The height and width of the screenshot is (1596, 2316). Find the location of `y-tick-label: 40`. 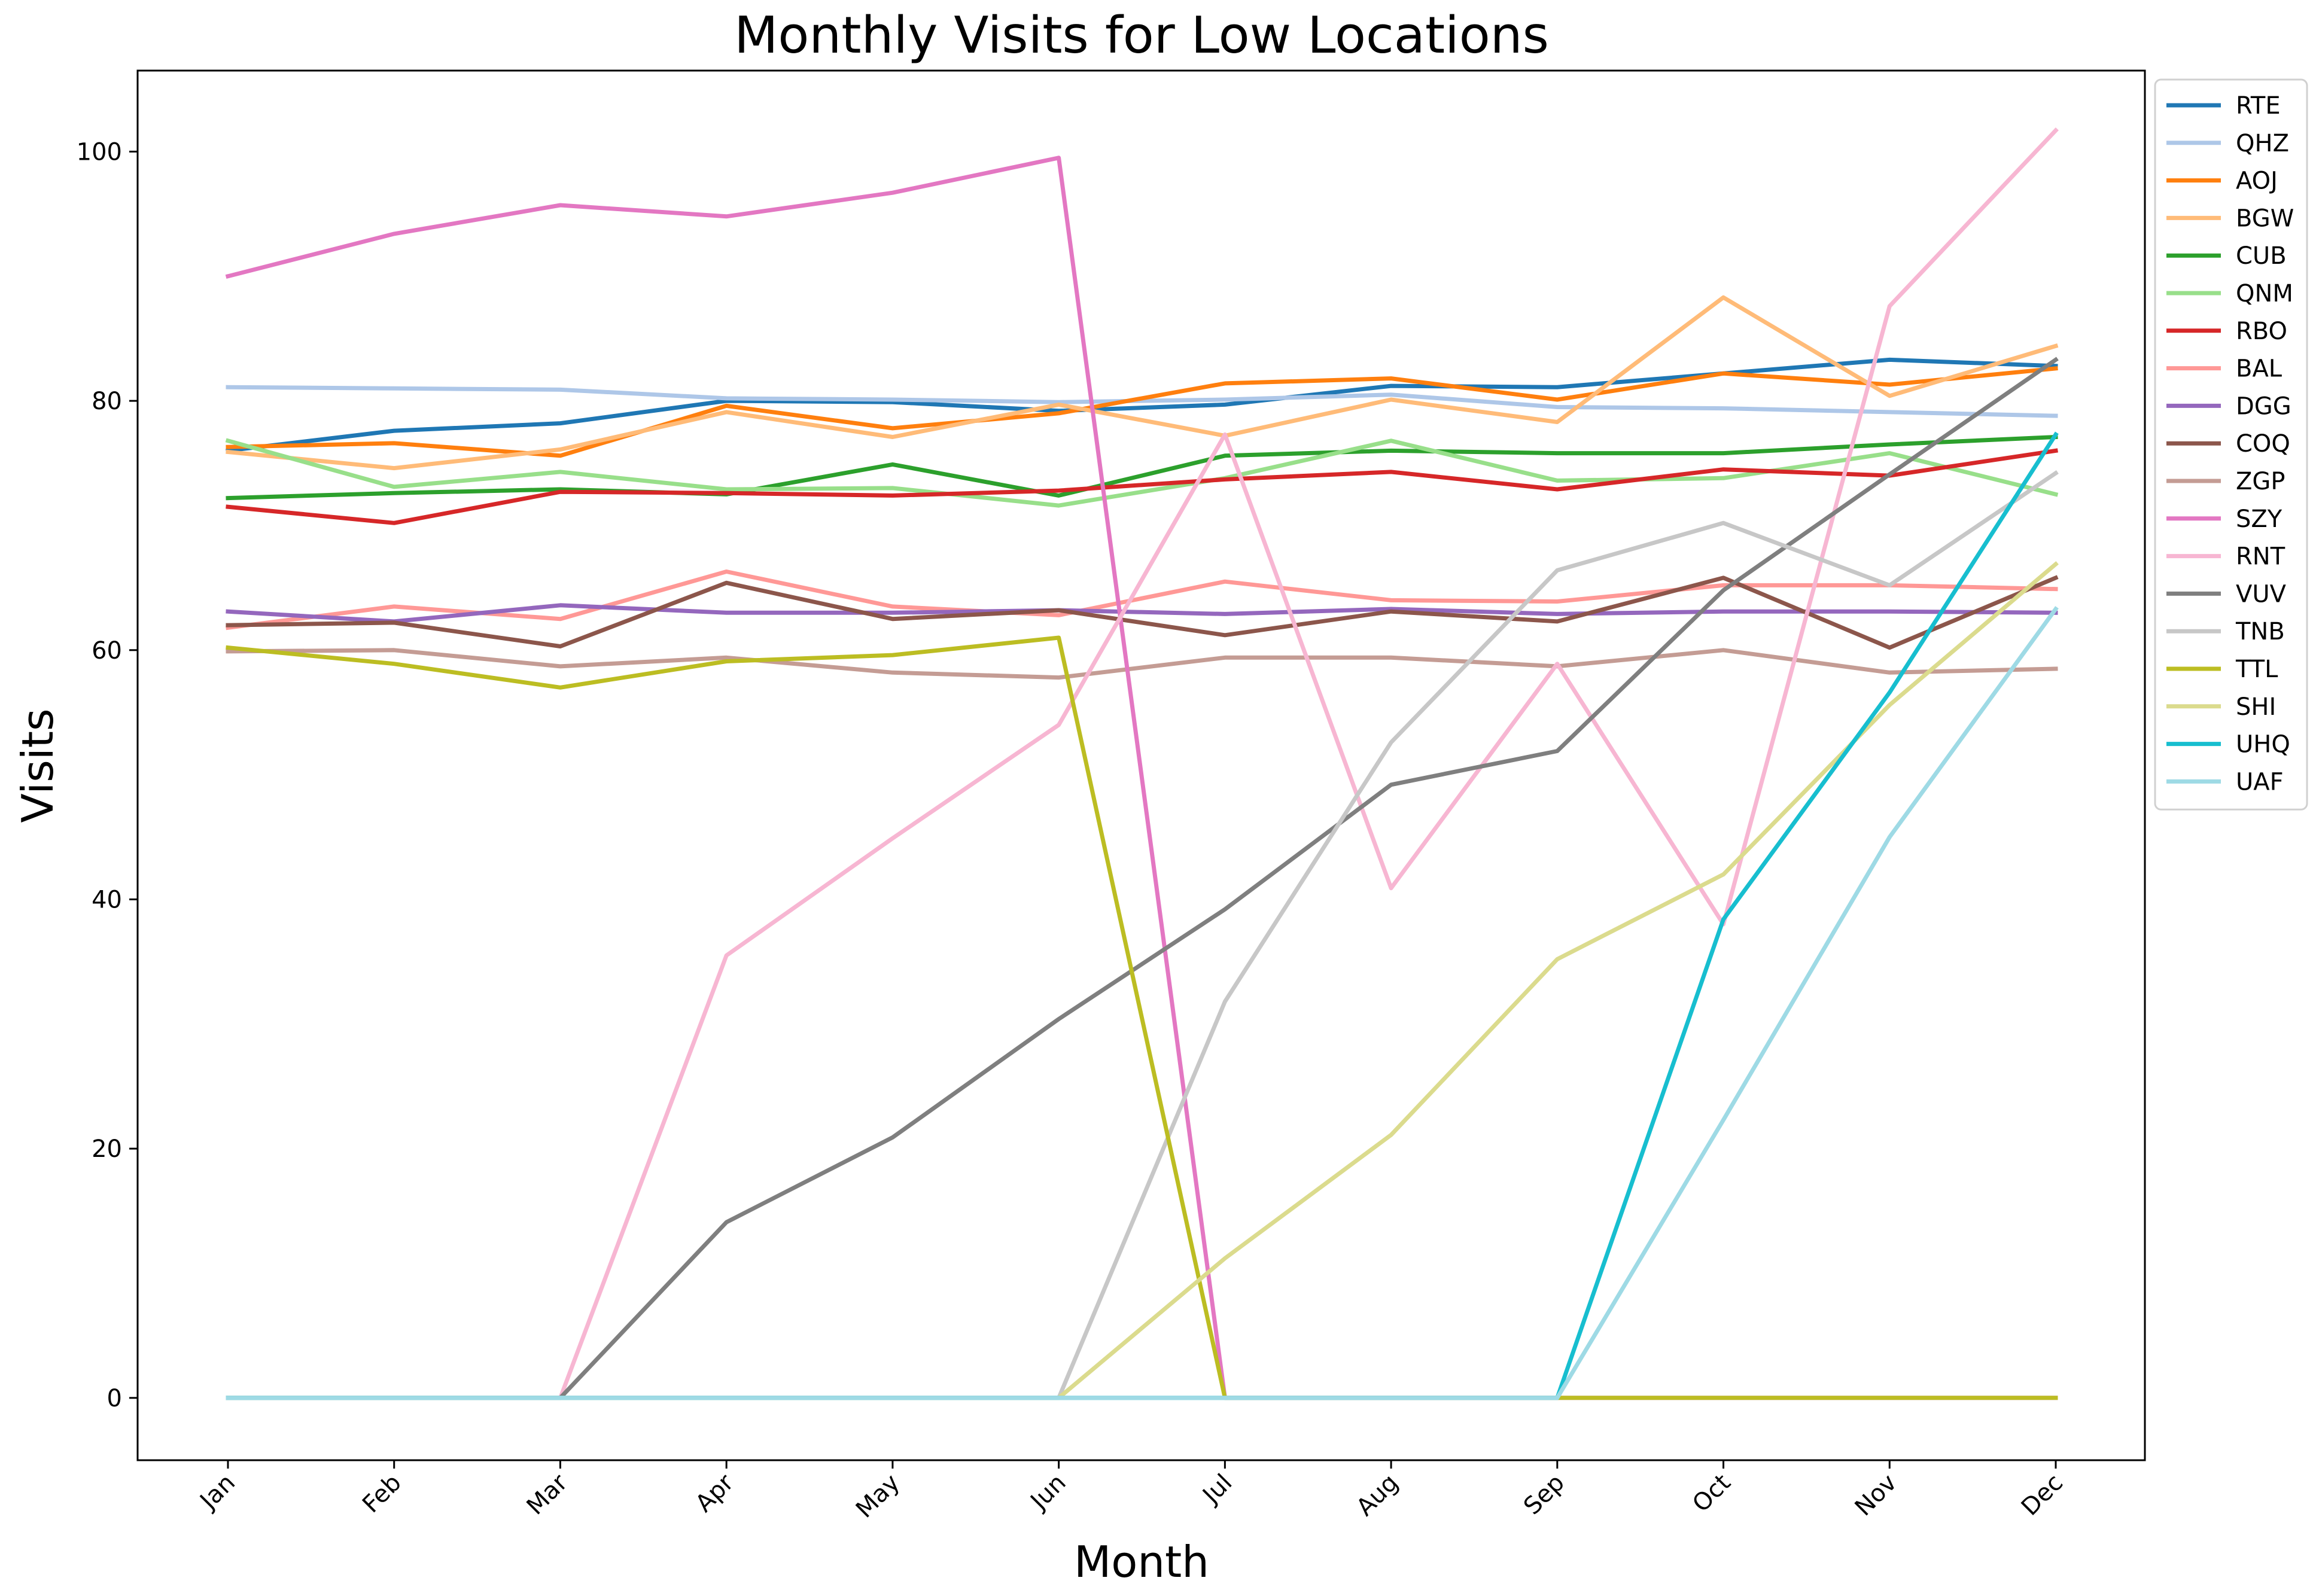

y-tick-label: 40 is located at coordinates (107, 899).